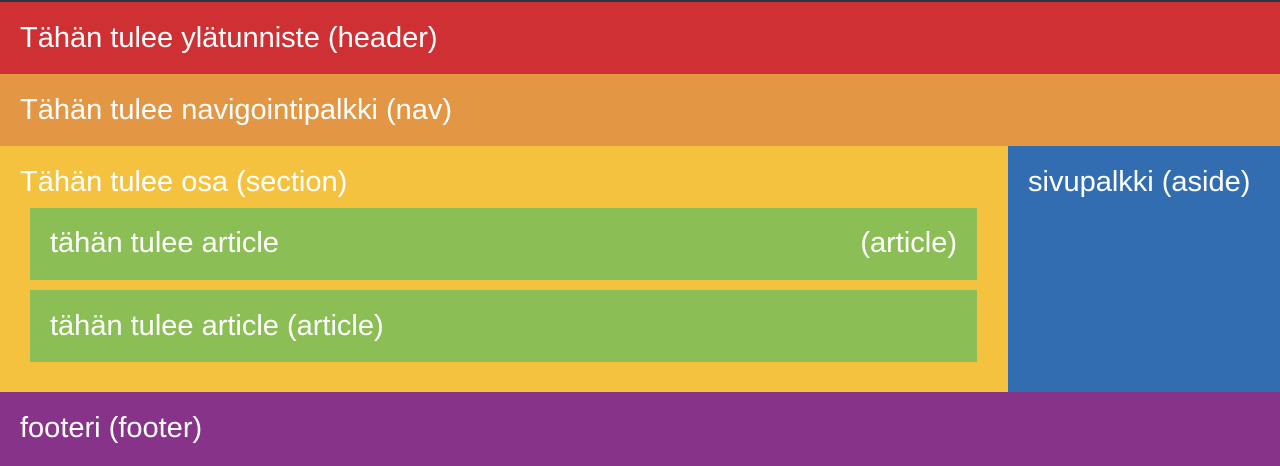  Describe the element at coordinates (217, 326) in the screenshot. I see `article-label: tähän tulee article (article)` at that location.